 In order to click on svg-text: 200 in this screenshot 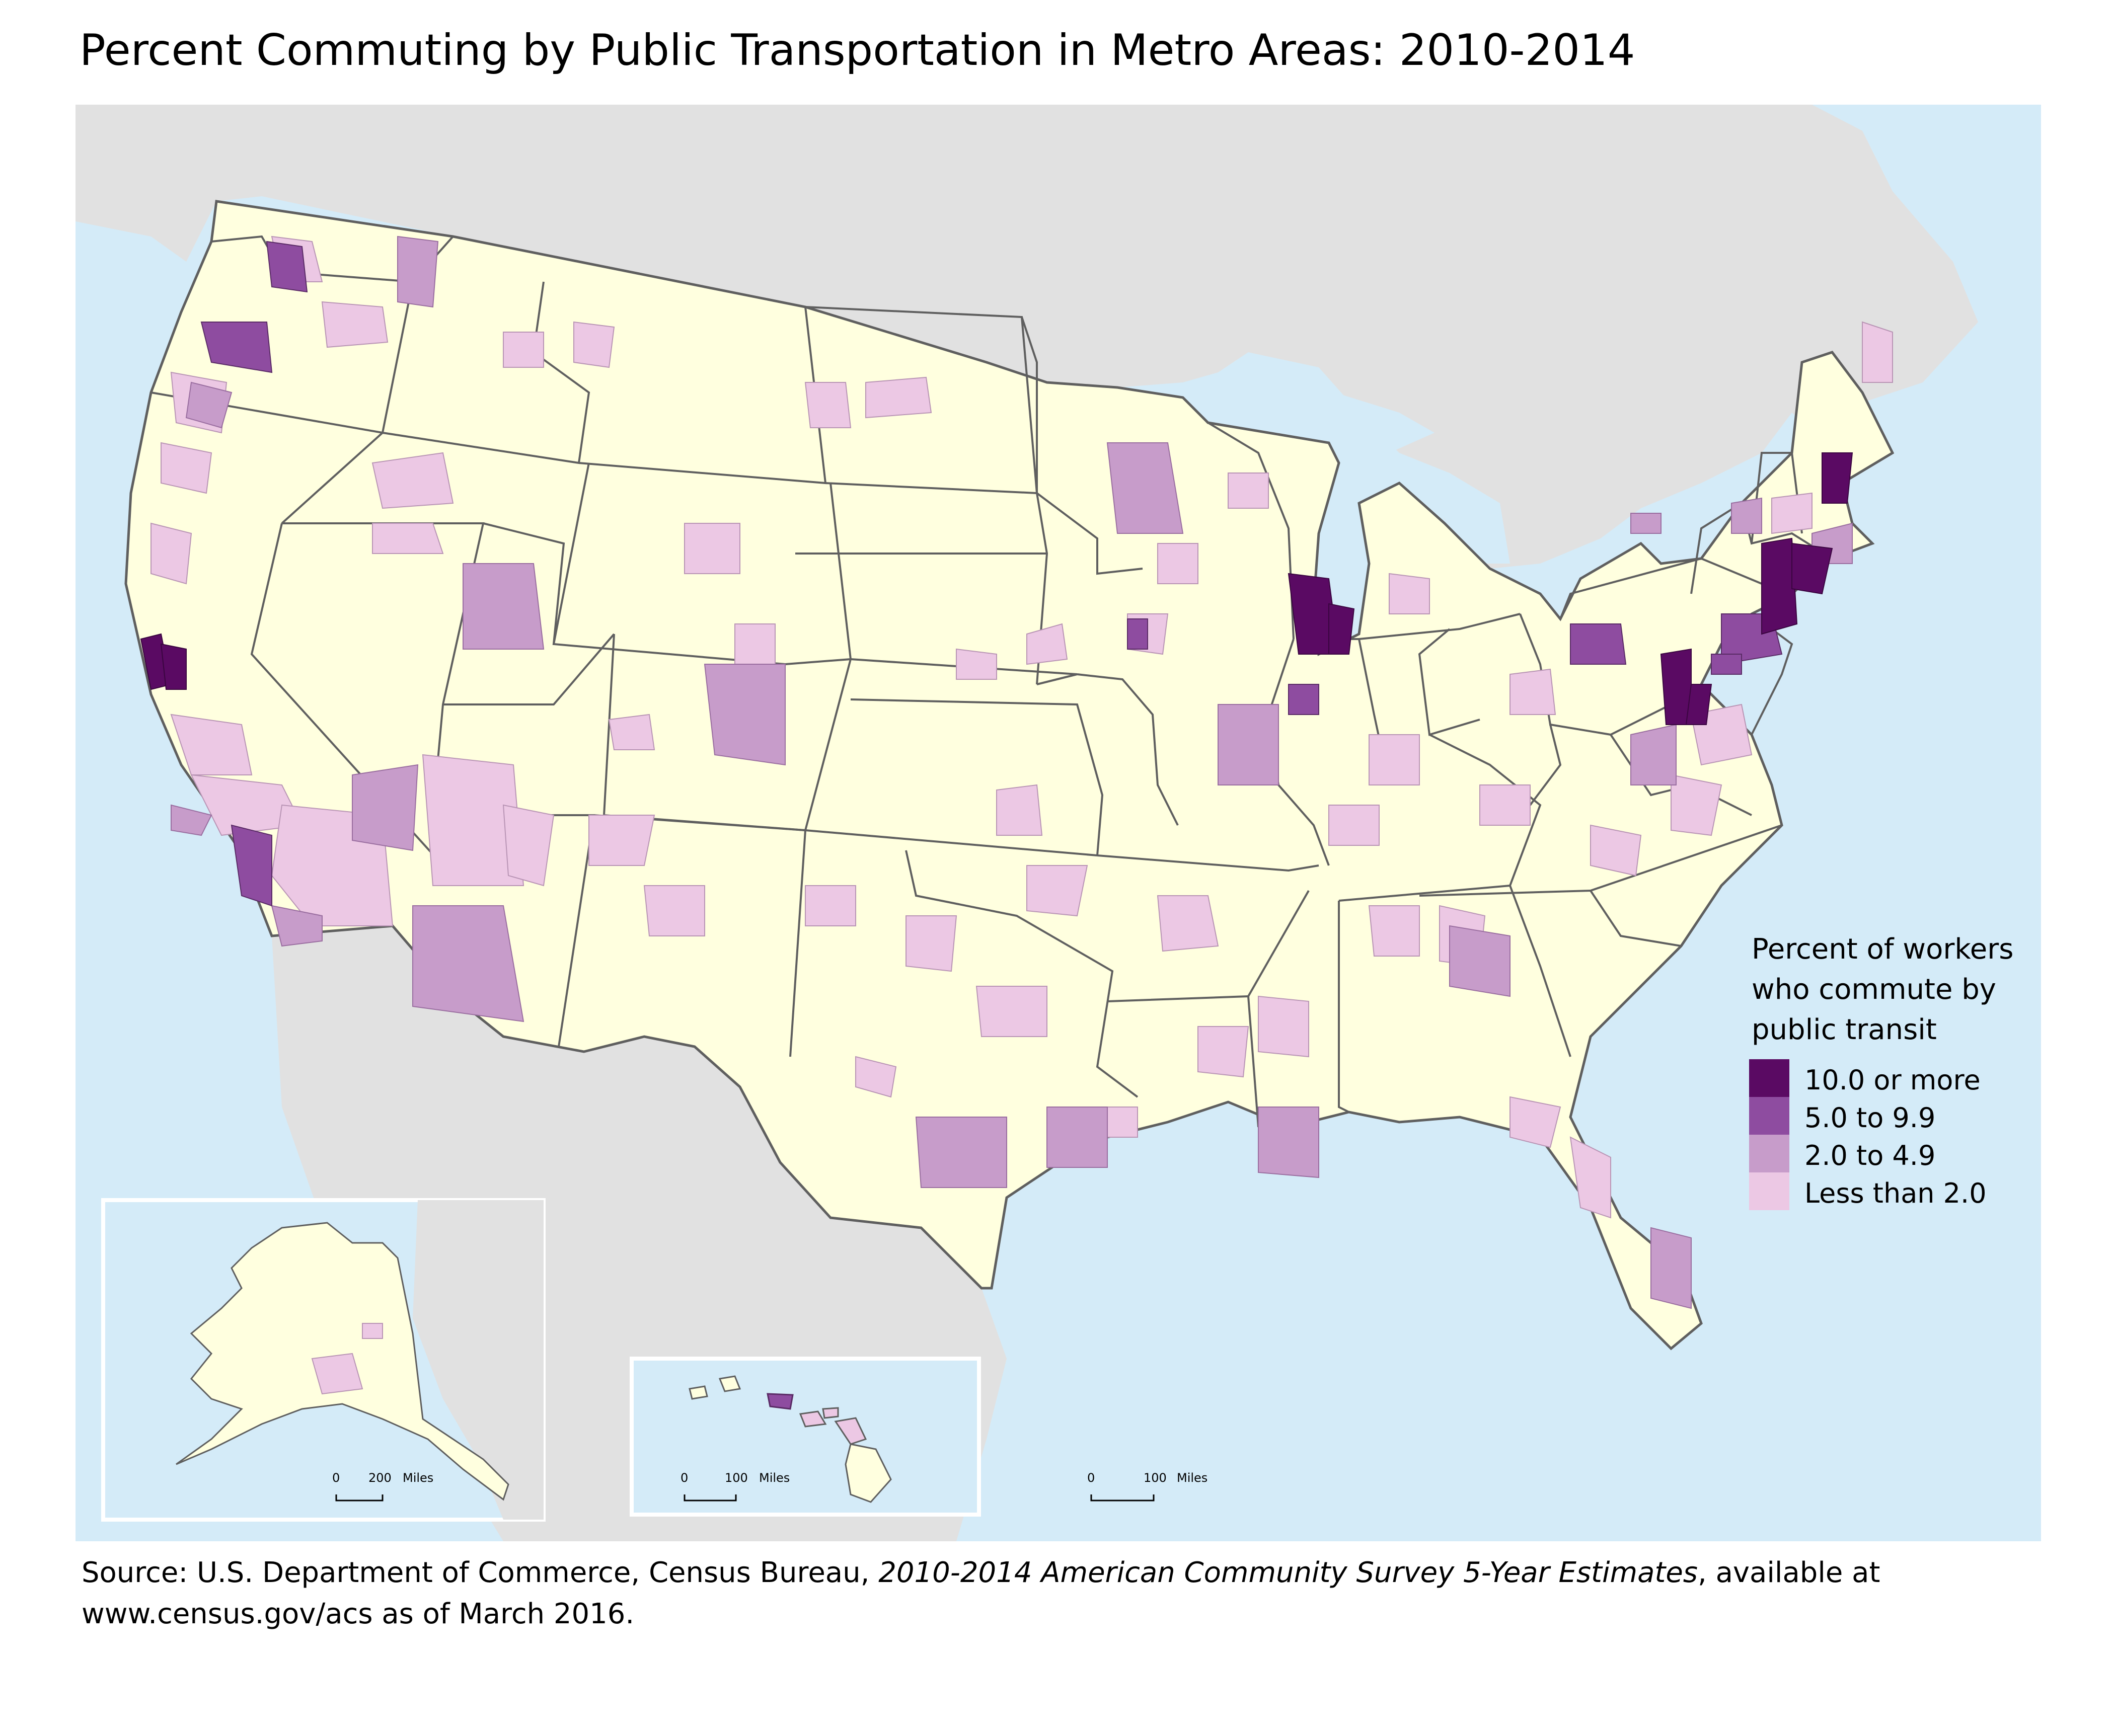, I will do `click(380, 1478)`.